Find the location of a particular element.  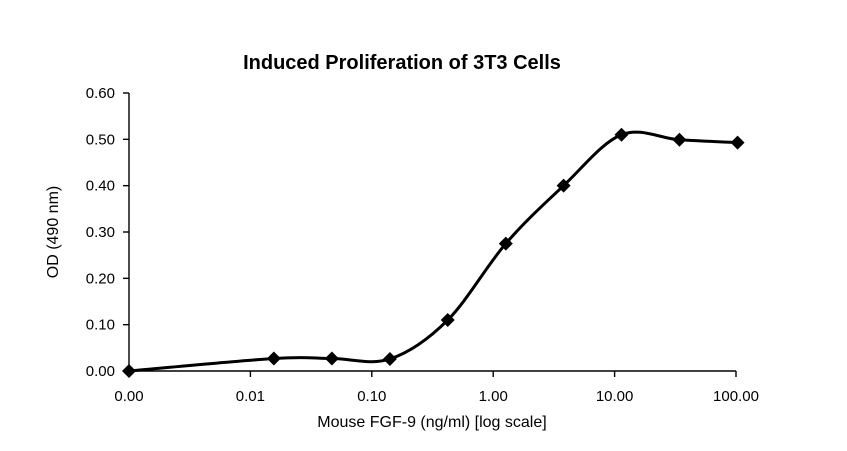

x-axis-label: Mouse FGF-9 (ng/ml) [log scale] is located at coordinates (431, 422).